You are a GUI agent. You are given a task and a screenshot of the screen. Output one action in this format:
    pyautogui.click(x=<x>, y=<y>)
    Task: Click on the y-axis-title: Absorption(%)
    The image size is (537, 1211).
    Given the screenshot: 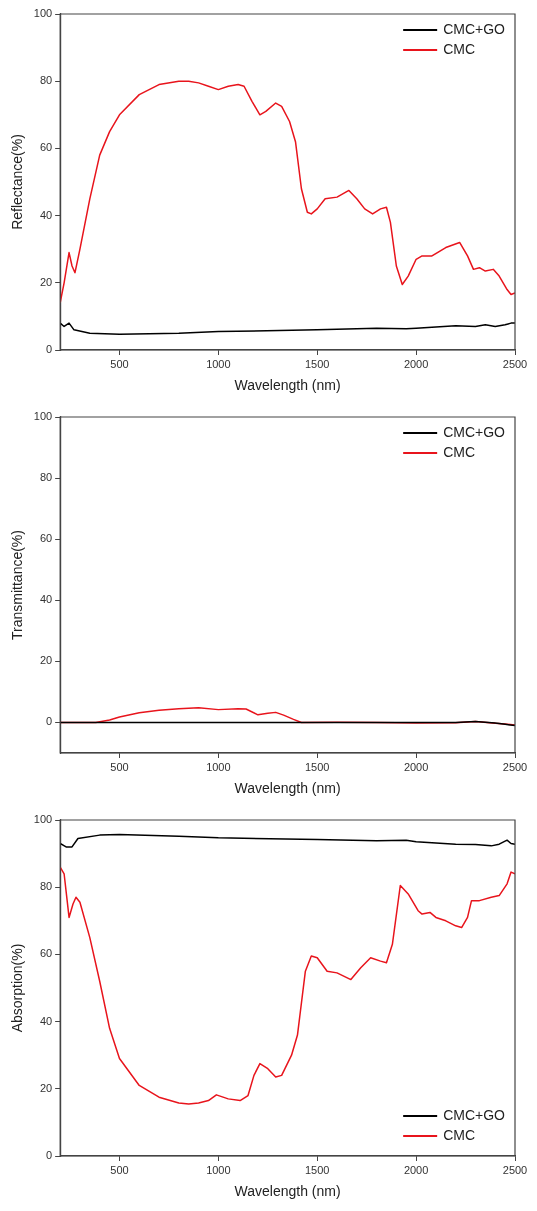 What is the action you would take?
    pyautogui.click(x=17, y=988)
    